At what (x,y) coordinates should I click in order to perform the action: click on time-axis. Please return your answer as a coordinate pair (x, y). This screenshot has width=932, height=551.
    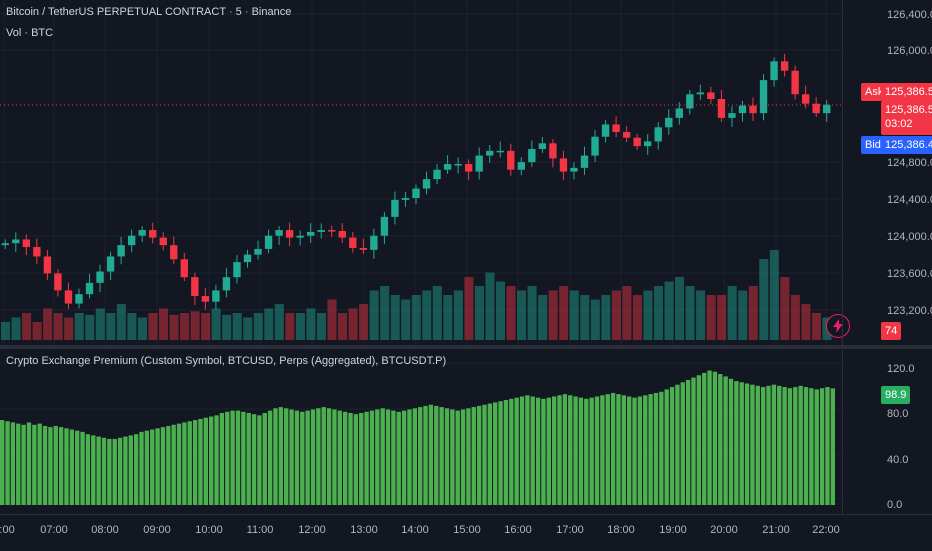
    Looking at the image, I should click on (466, 532).